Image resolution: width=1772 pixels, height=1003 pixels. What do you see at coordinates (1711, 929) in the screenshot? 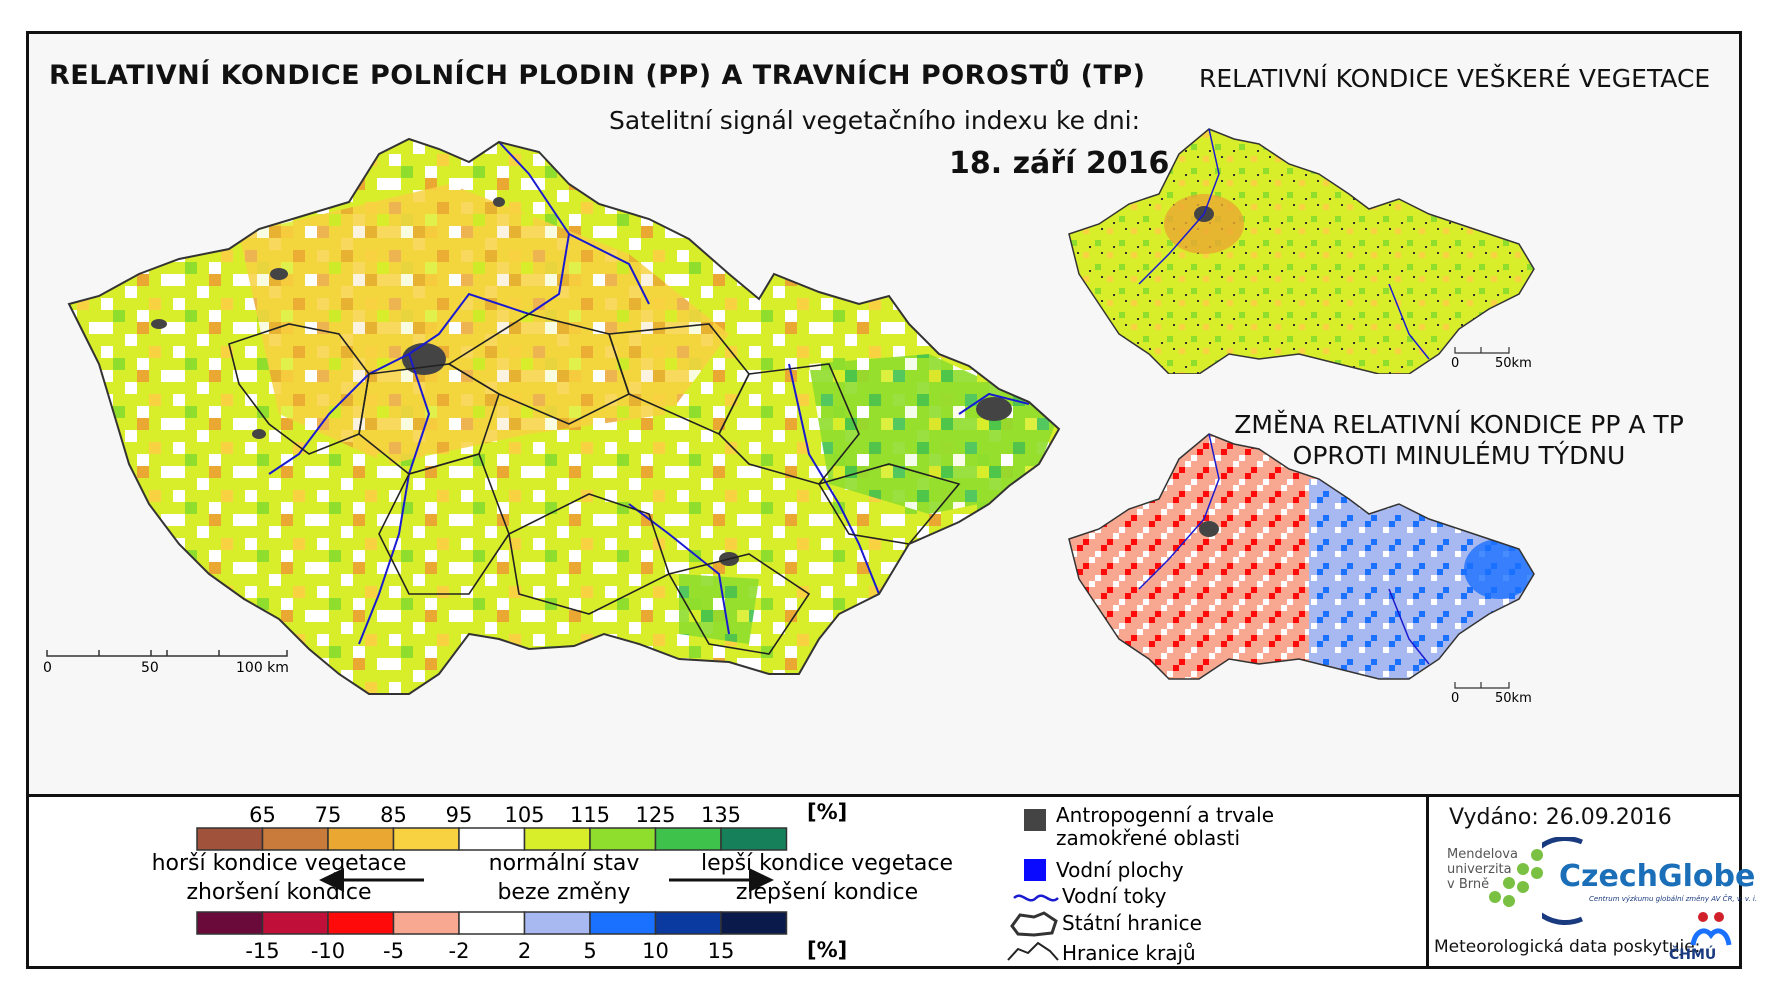
I see `chmu-logo-icon` at bounding box center [1711, 929].